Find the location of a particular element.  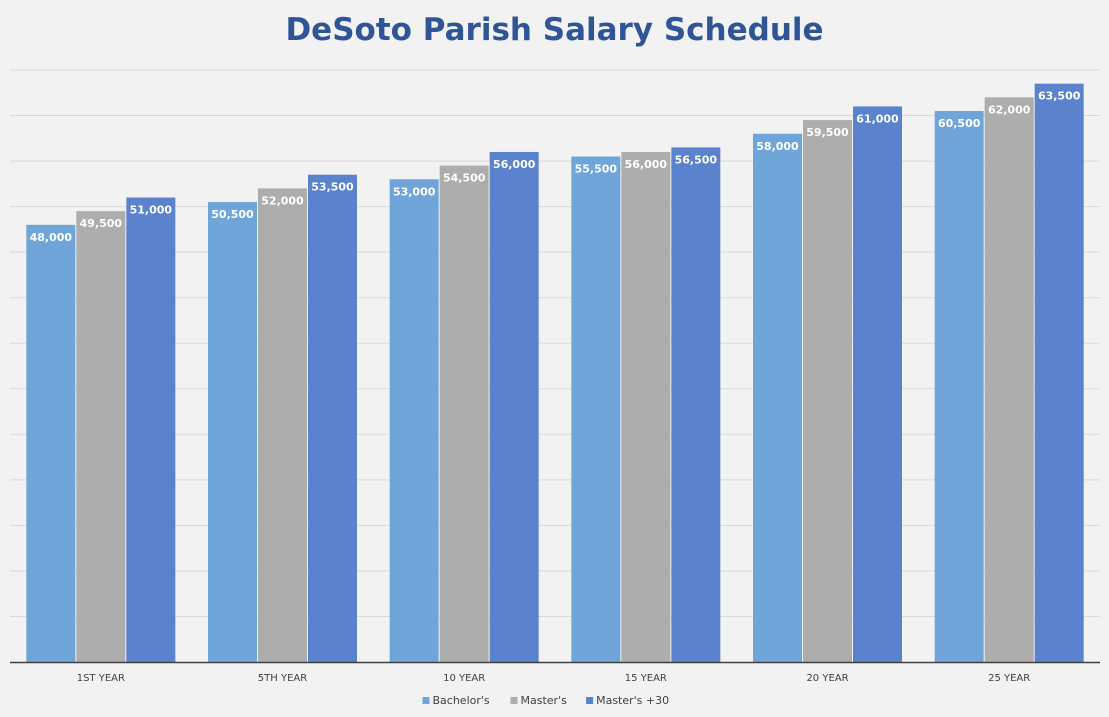

data-label: 52,000 is located at coordinates (282, 200).